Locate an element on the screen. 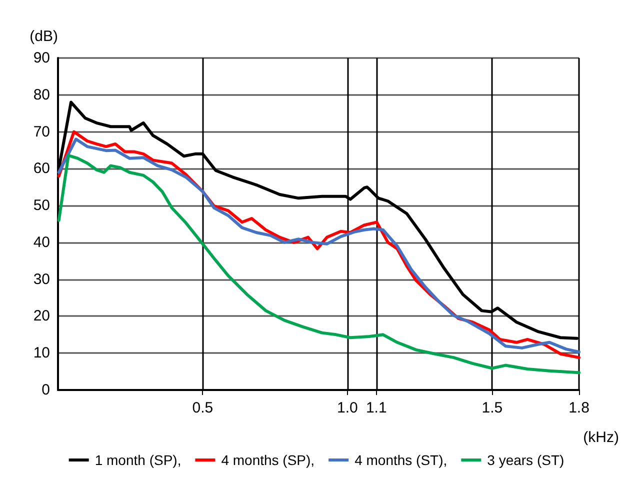  legend-label: 3 years (ST) is located at coordinates (525, 460).